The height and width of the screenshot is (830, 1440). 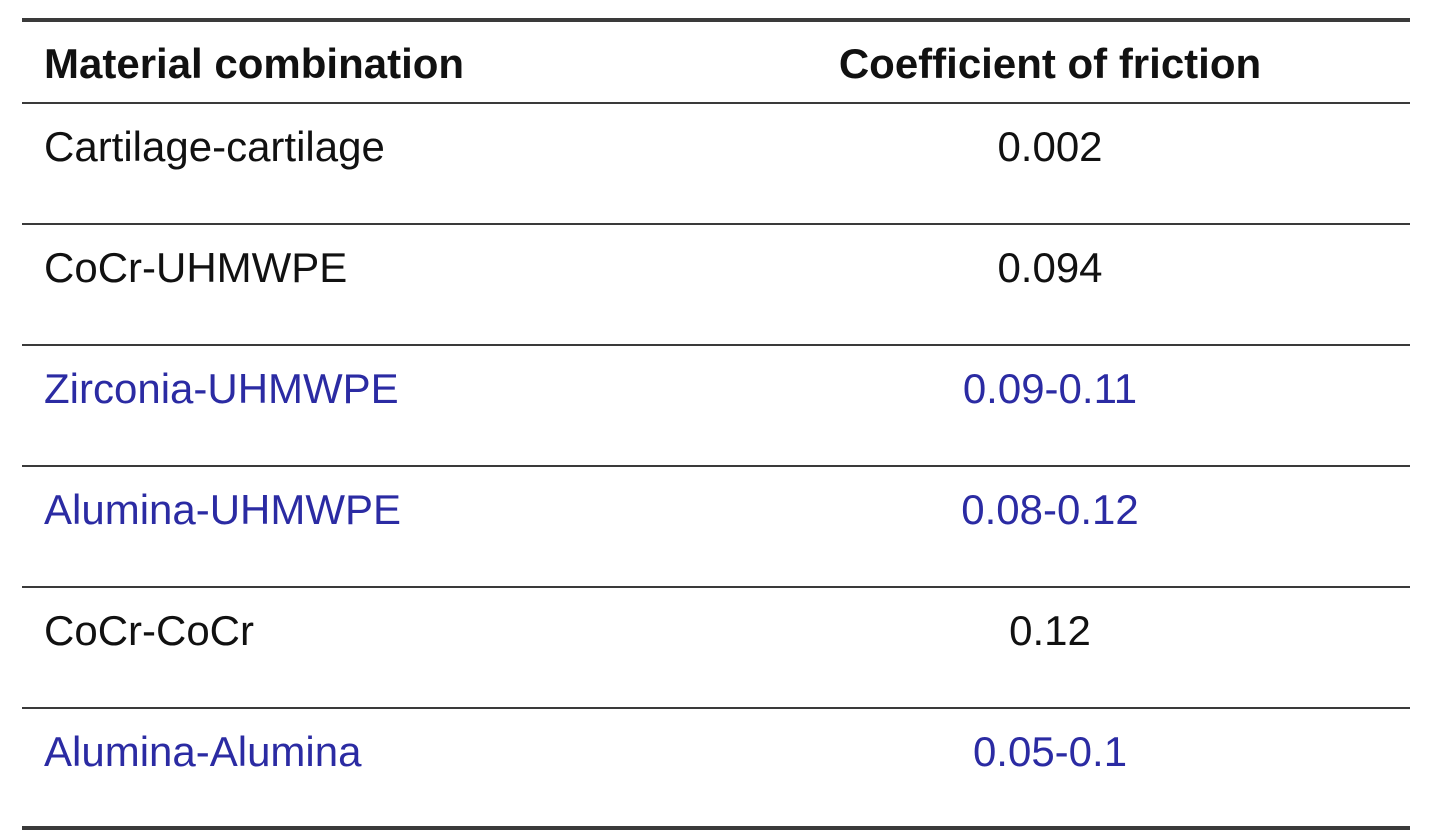 What do you see at coordinates (716, 103) in the screenshot?
I see `header-rule` at bounding box center [716, 103].